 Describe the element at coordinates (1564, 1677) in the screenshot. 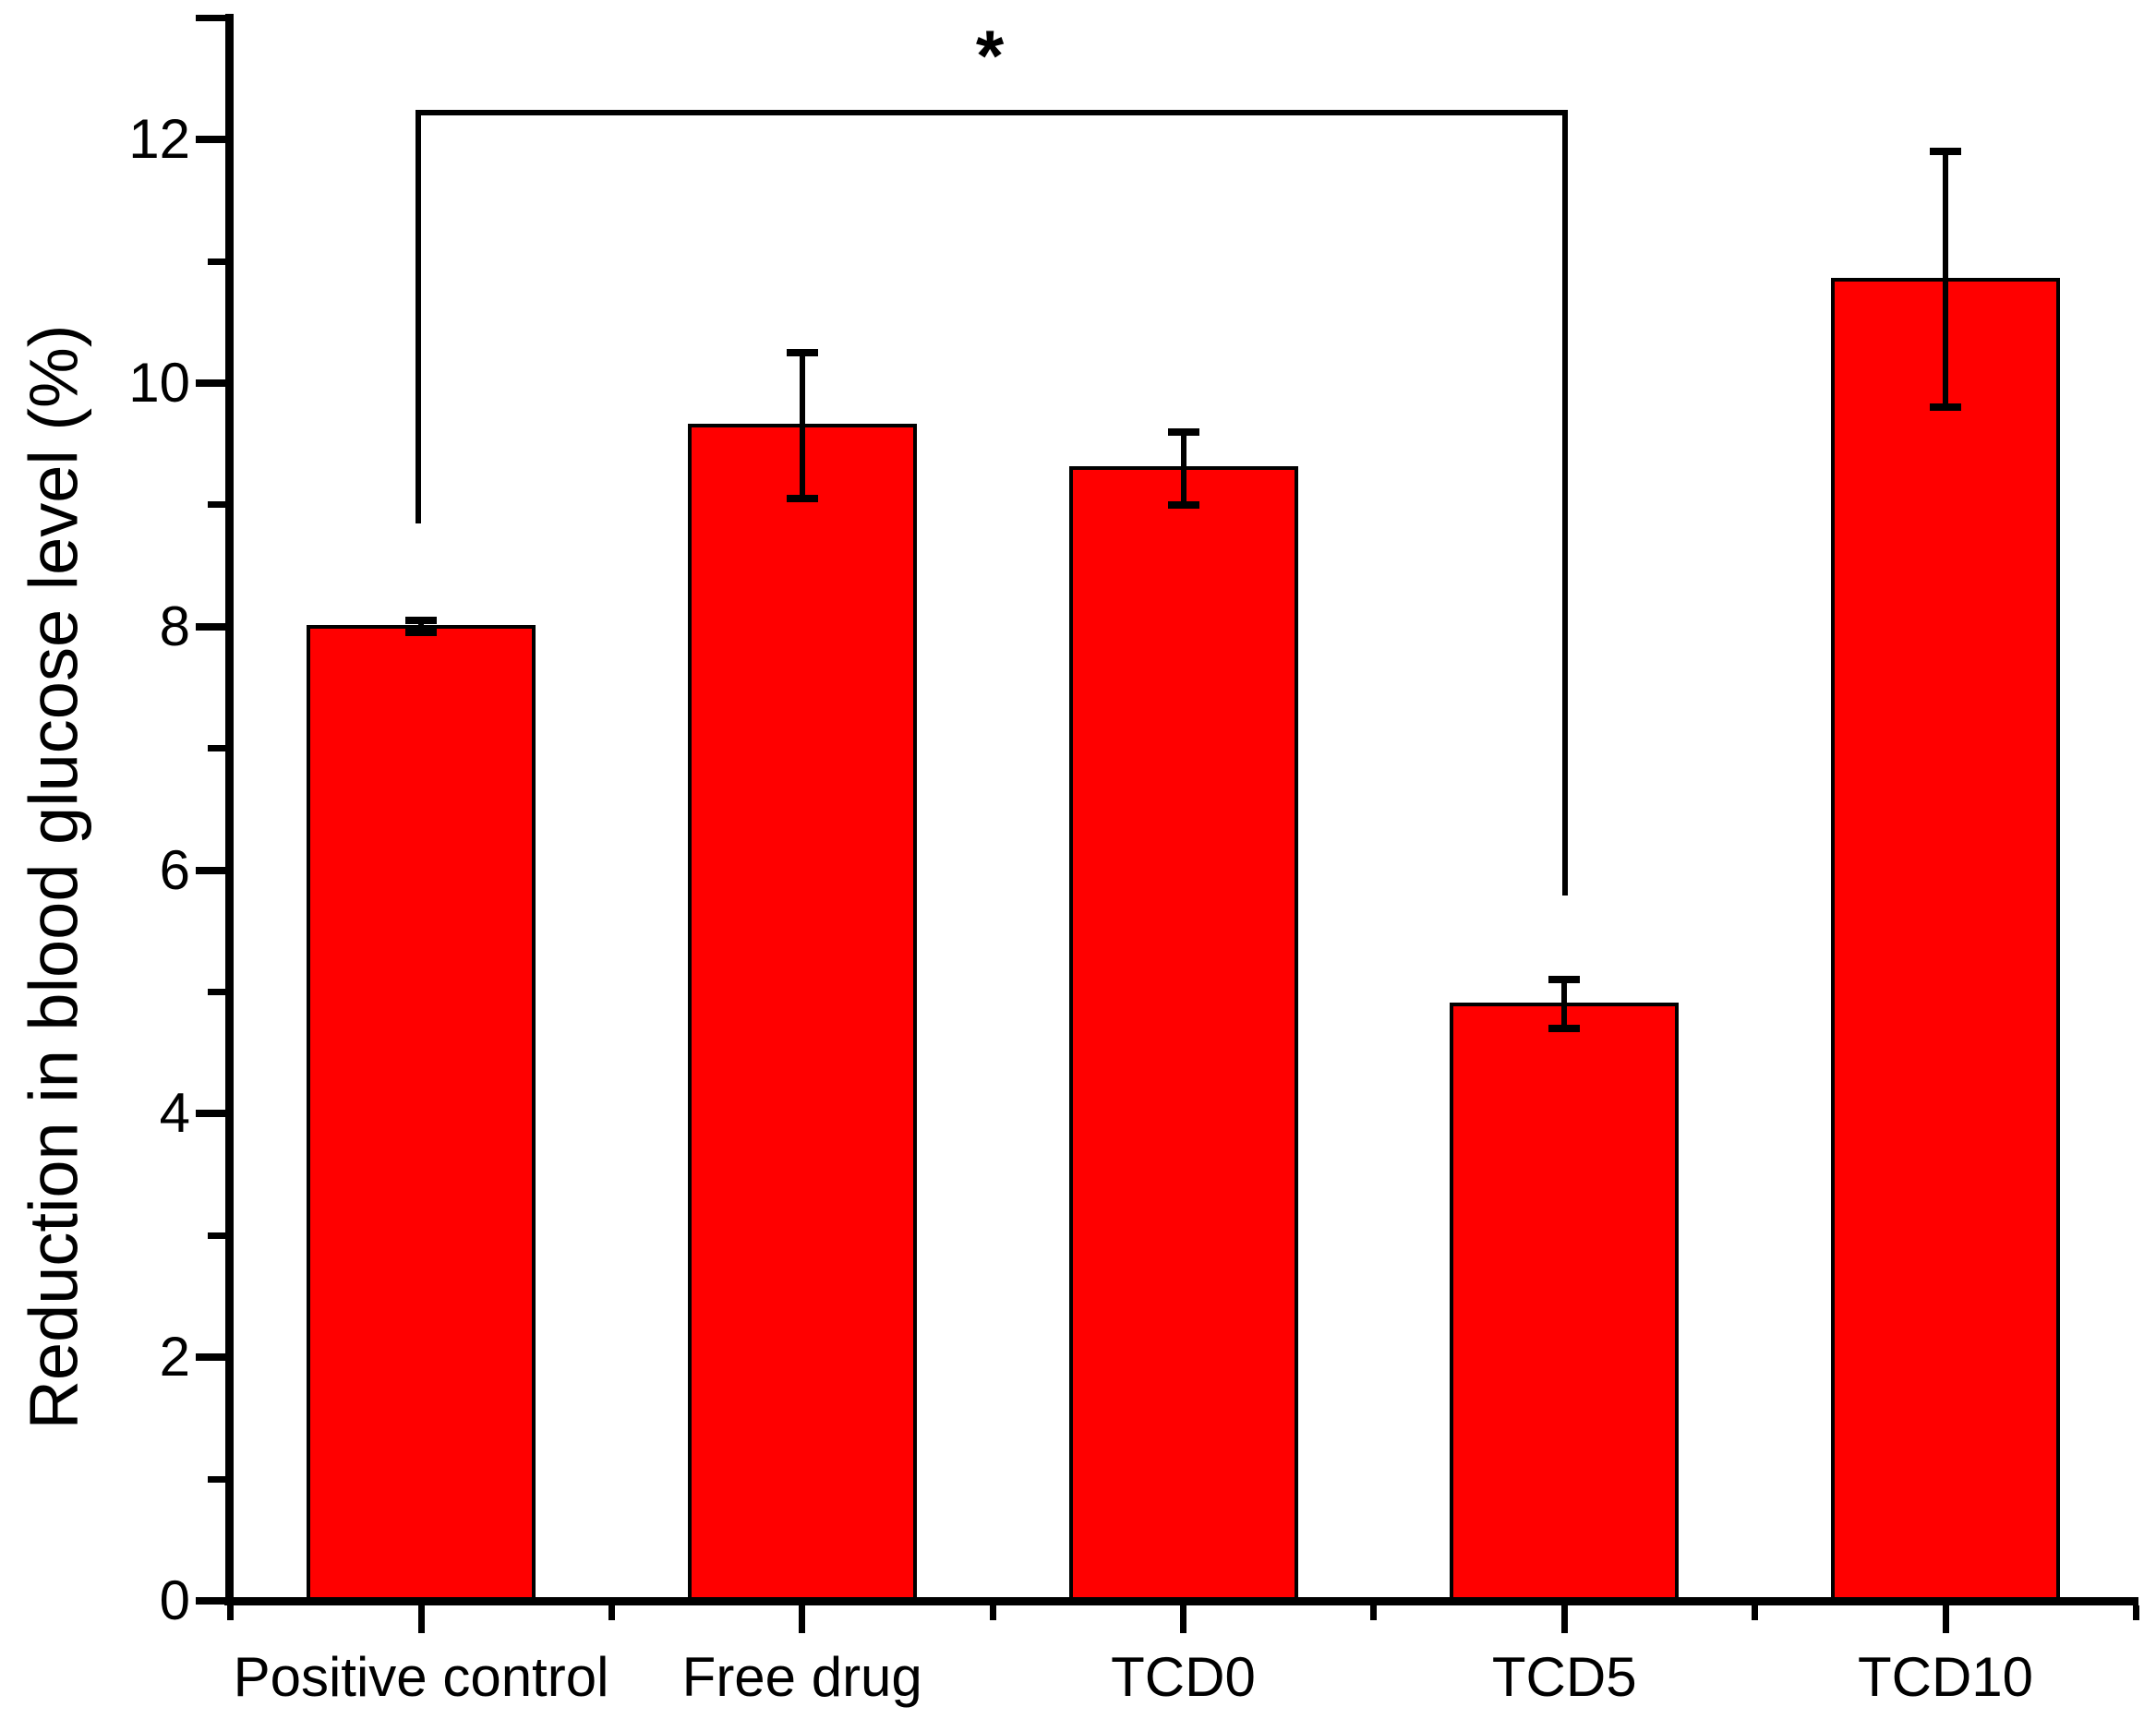

I see `x-tick-label-3: TCD5` at that location.